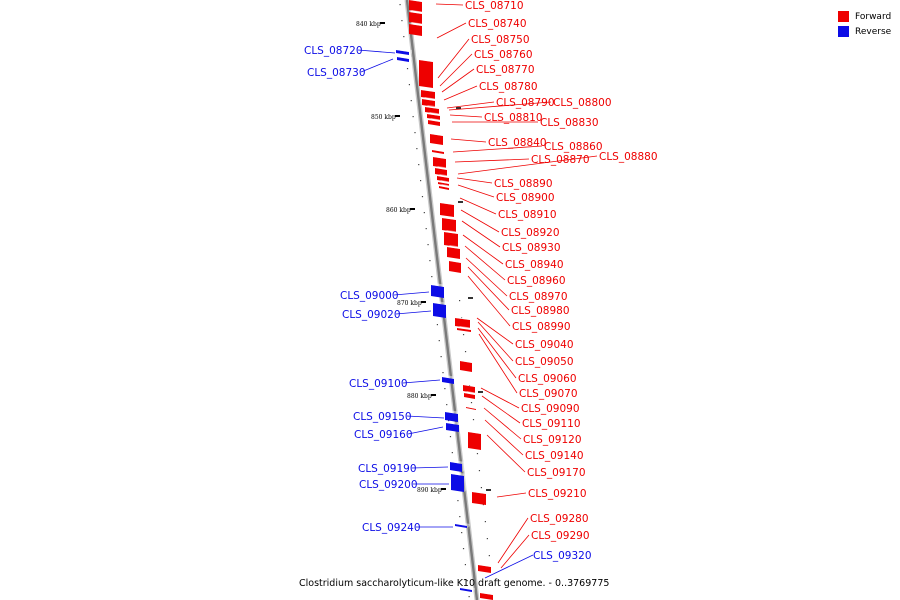 The width and height of the screenshot is (900, 600). I want to click on reverse-gene-label: CLS_09190, so click(387, 469).